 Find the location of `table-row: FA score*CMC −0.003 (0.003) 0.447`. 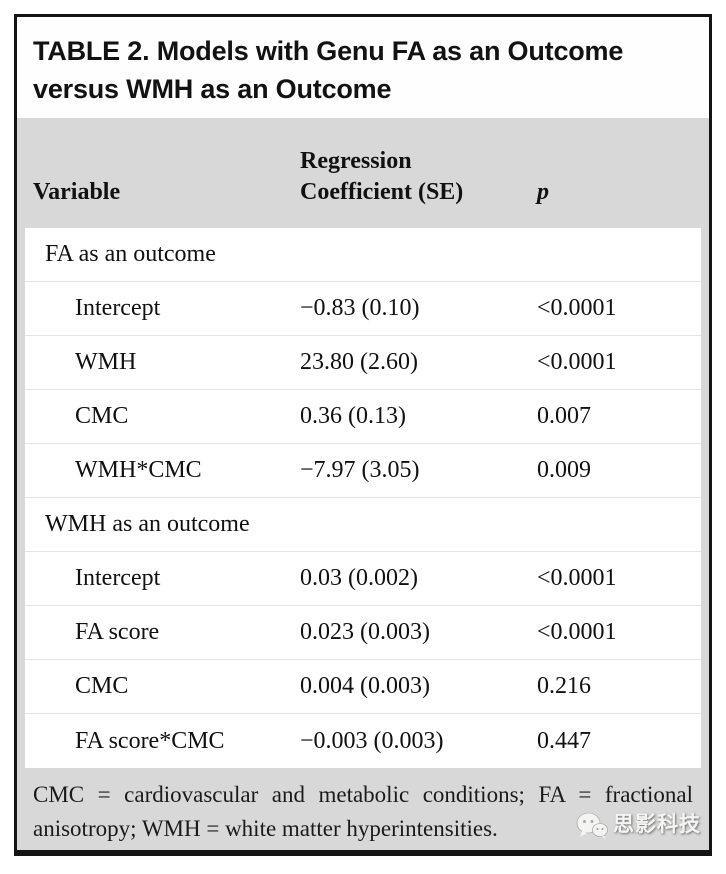

table-row: FA score*CMC −0.003 (0.003) 0.447 is located at coordinates (363, 741).